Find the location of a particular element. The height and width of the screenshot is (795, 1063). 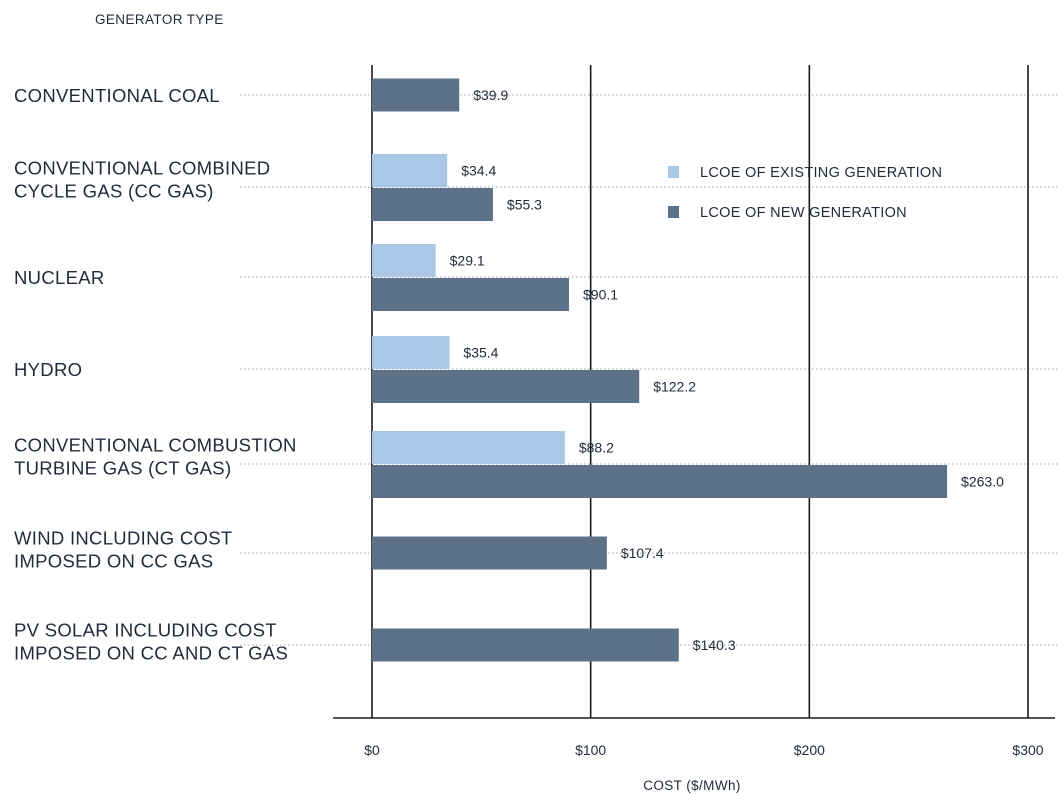

category-label-line: CYCLE GAS (CC GAS) is located at coordinates (114, 191).